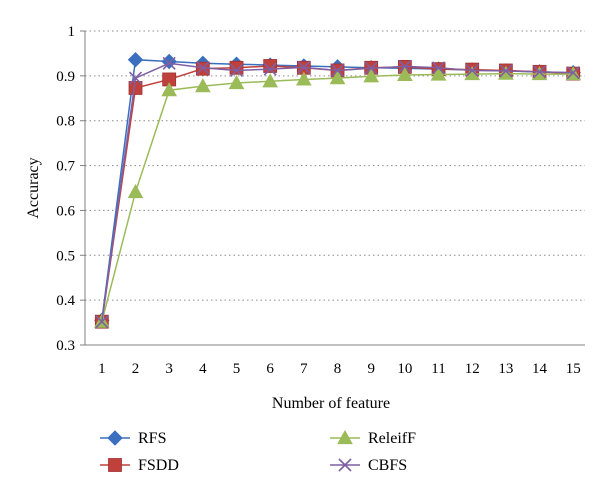 The image size is (600, 494). I want to click on y-tick-label: 0.4, so click(65, 301).